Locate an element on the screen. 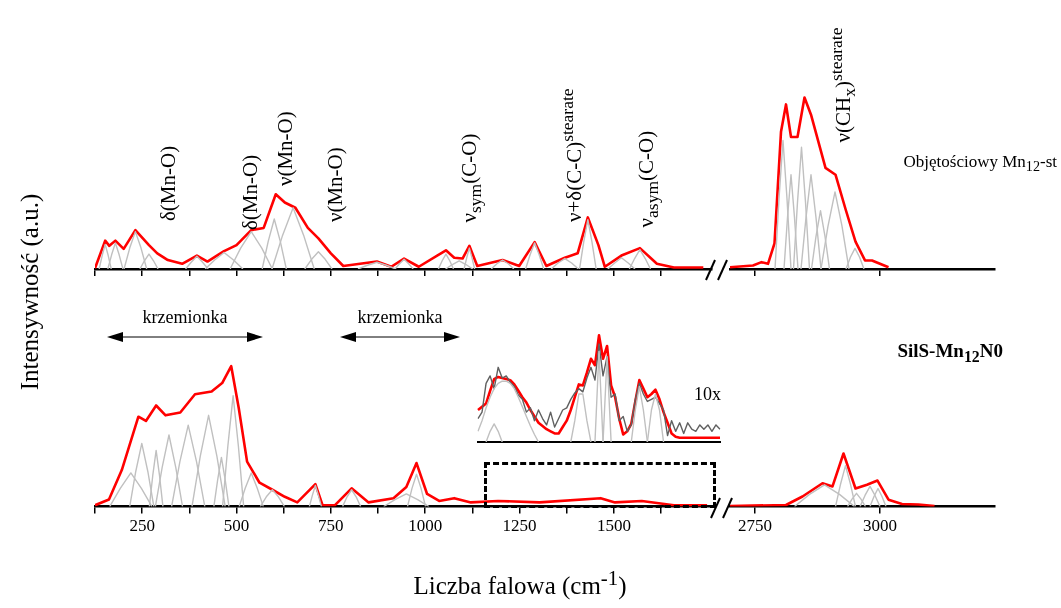  text: SilS-Mn$_{12}$N0 is located at coordinates (950, 353).